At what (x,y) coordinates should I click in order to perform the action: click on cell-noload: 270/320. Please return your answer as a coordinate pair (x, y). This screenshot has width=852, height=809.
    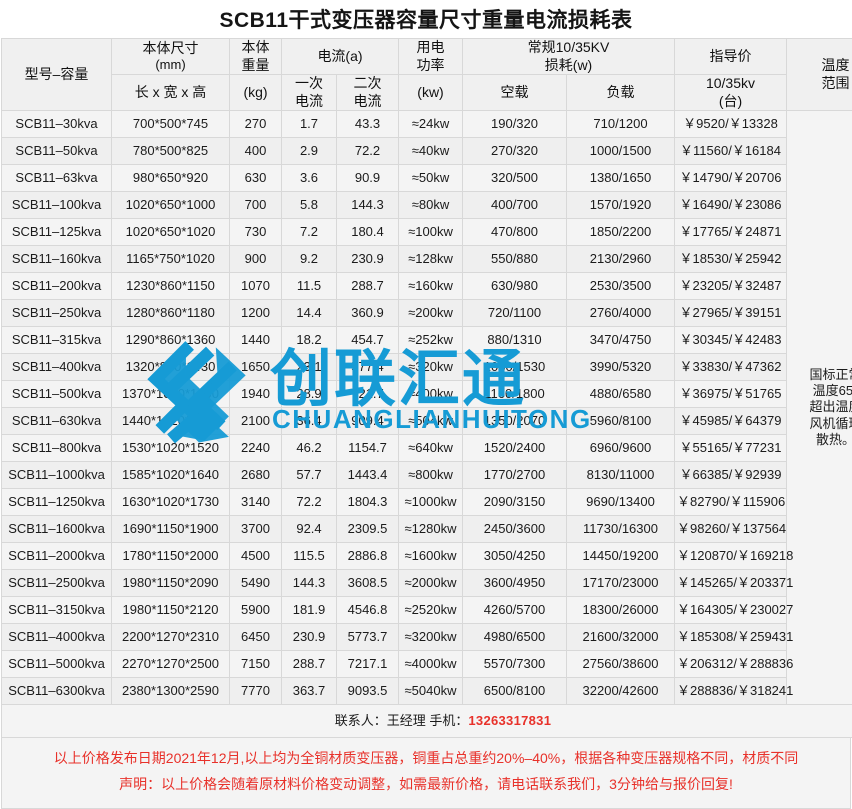
    Looking at the image, I should click on (515, 151).